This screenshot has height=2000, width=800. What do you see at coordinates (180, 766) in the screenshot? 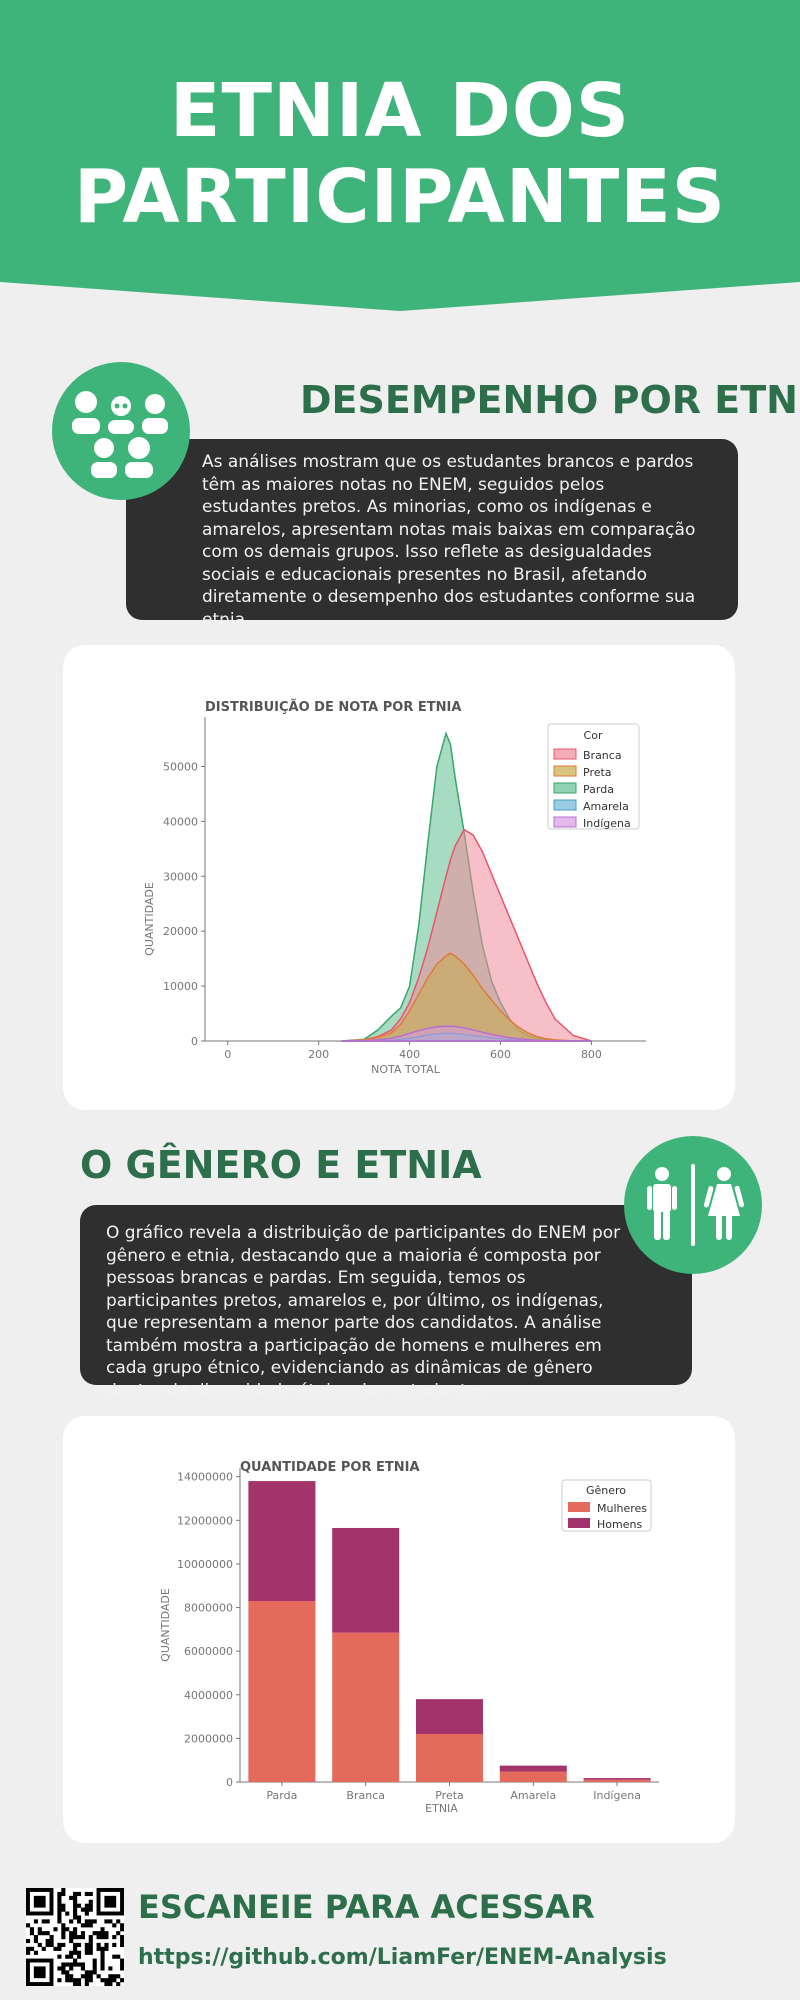
I see `y-tick-label: 50000` at bounding box center [180, 766].